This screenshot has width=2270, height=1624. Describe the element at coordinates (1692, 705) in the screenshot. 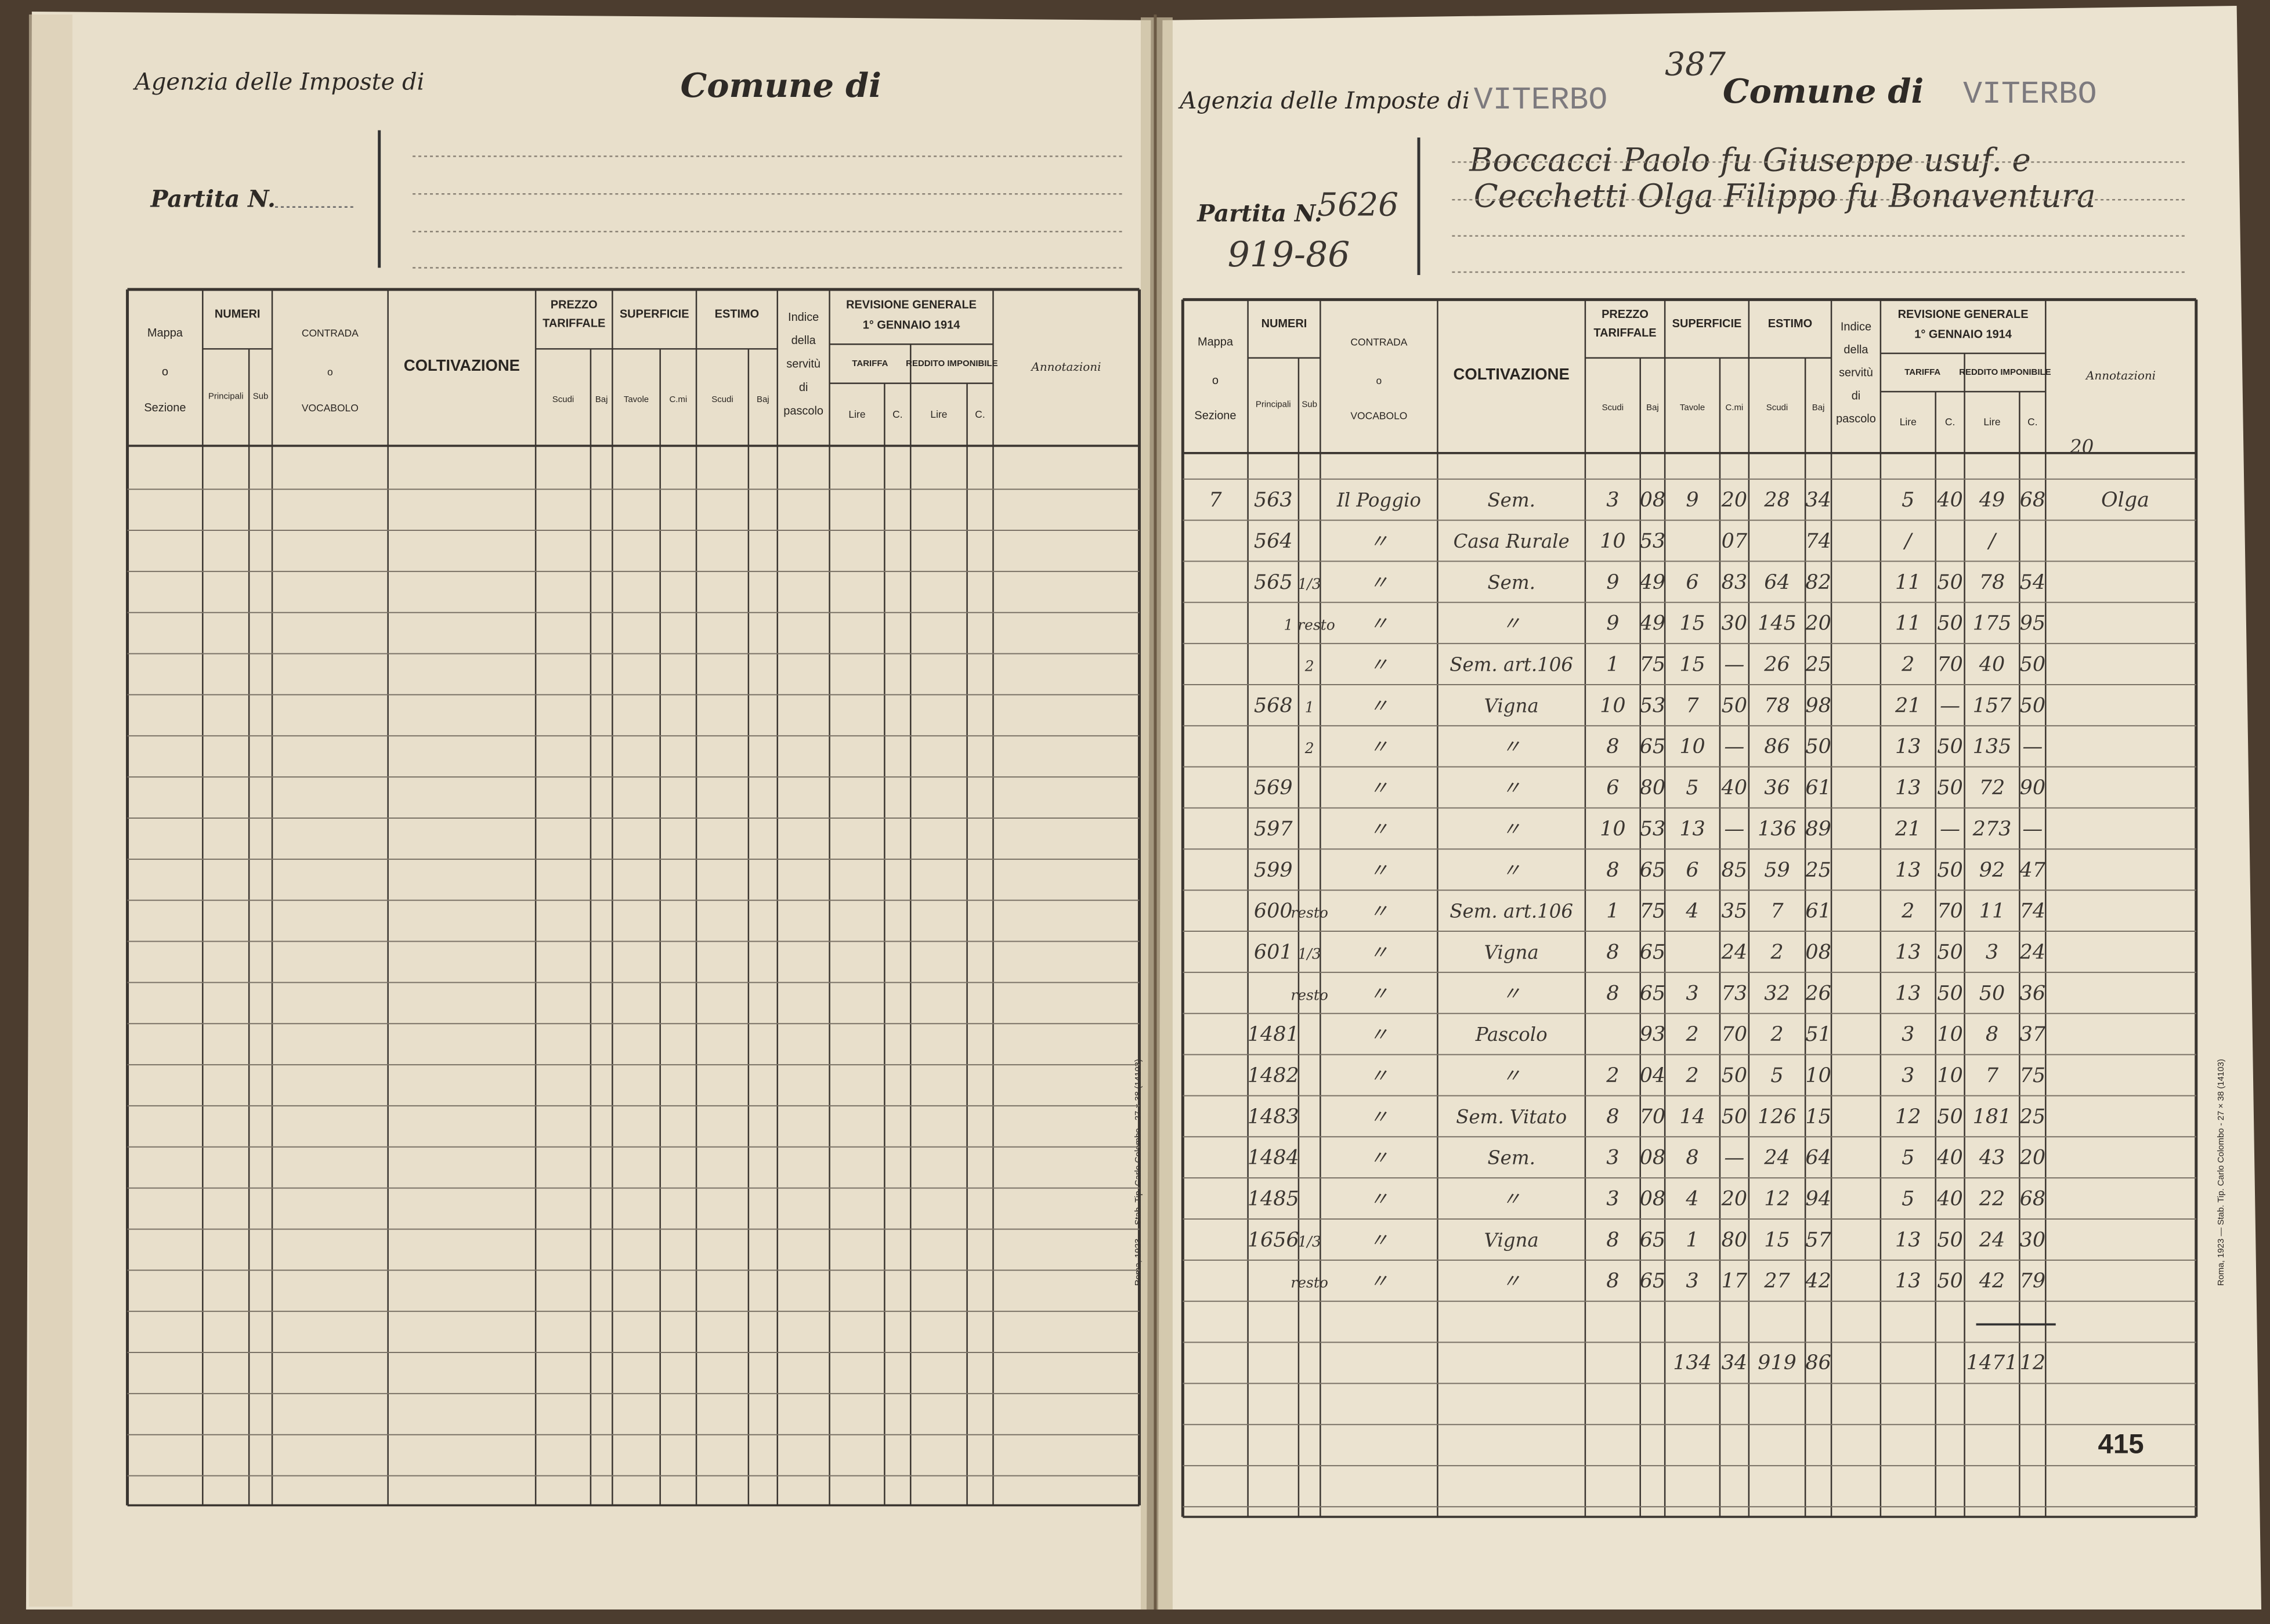

I see `cell-tavole: 7` at that location.